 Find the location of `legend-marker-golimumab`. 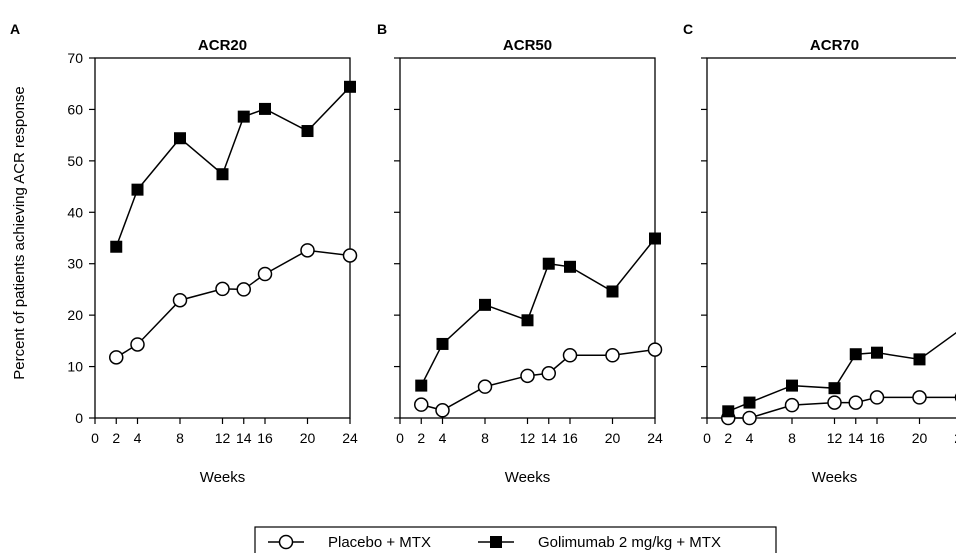

legend-marker-golimumab is located at coordinates (496, 542).